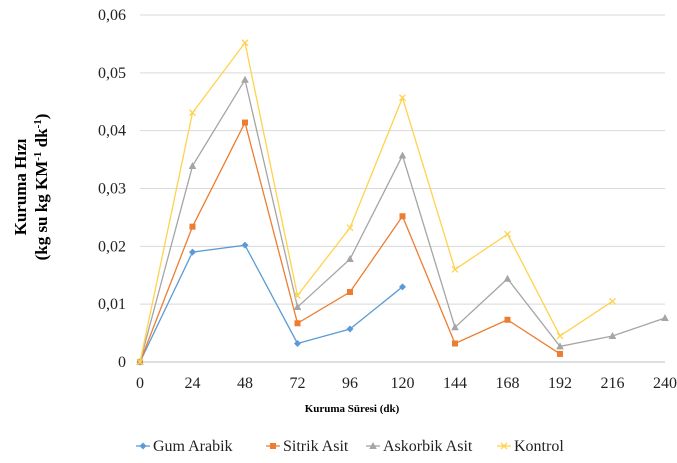 This screenshot has height=463, width=677. I want to click on y-axis-title-line1: Kuruma Hızı, so click(20, 186).